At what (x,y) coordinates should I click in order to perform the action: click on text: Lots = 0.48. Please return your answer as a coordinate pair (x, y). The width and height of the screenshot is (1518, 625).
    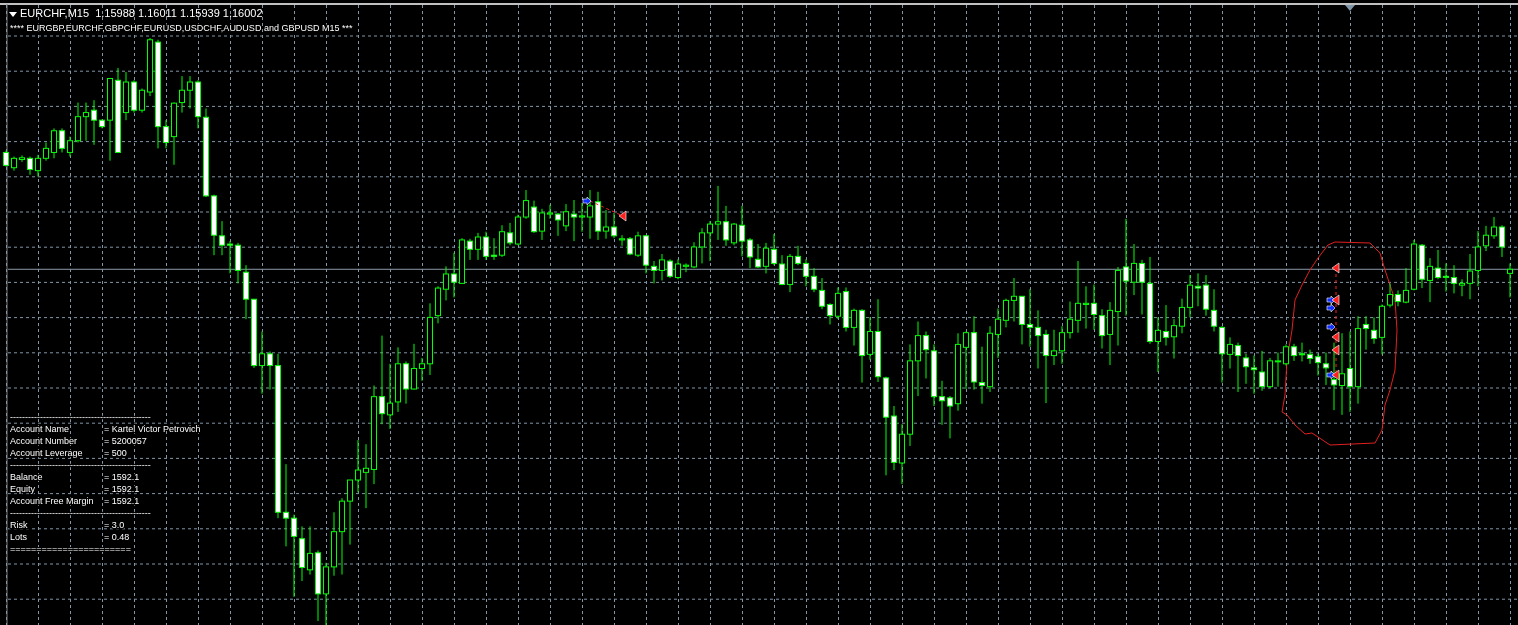
    Looking at the image, I should click on (70, 537).